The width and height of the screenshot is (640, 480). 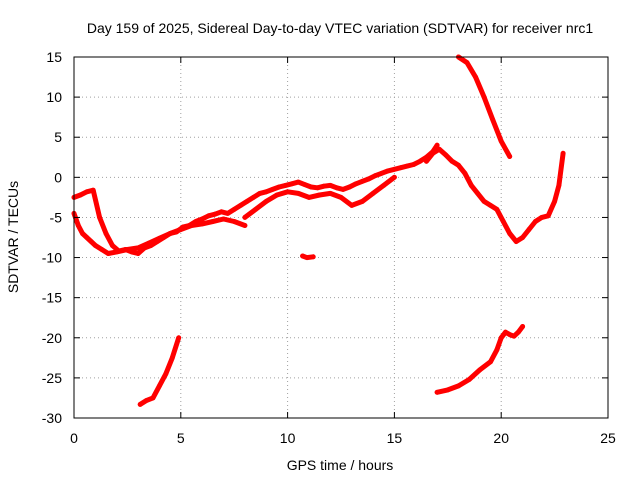 I want to click on series-track-a, so click(x=255, y=199).